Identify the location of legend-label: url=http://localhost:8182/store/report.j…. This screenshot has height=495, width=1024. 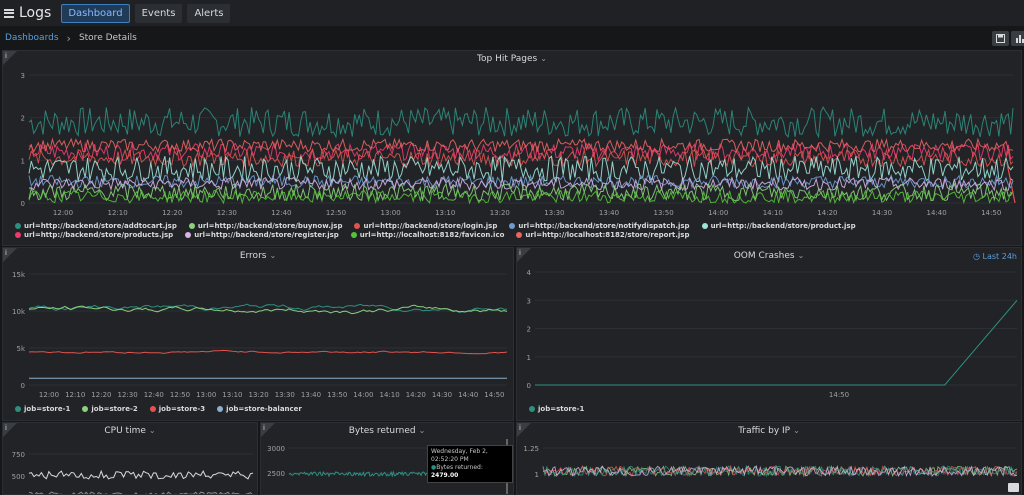
(607, 234).